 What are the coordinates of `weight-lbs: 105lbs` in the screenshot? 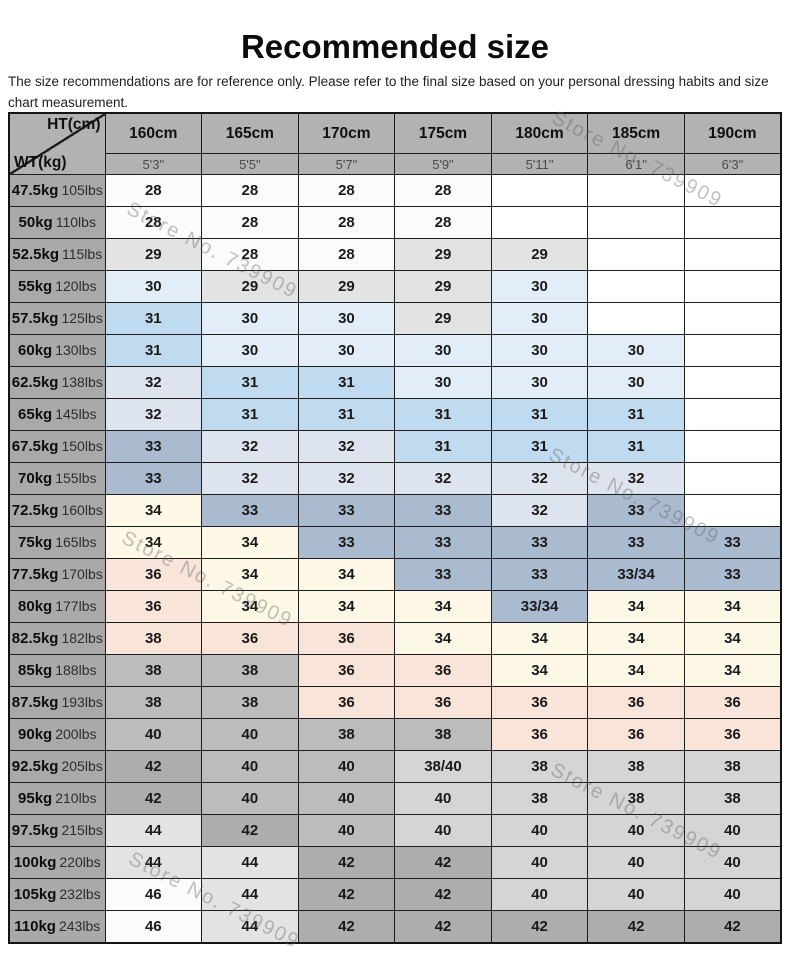 It's located at (82, 189).